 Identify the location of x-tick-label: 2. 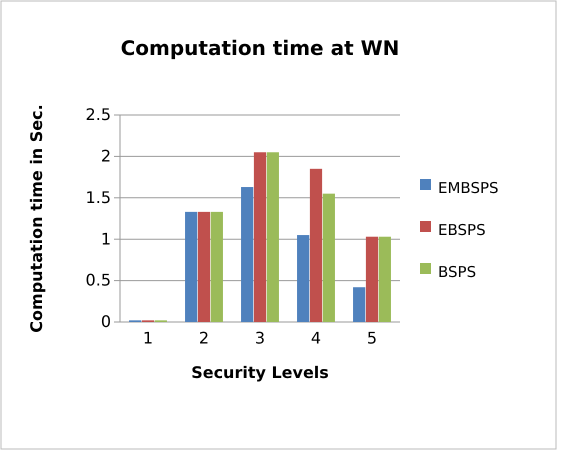
(204, 338).